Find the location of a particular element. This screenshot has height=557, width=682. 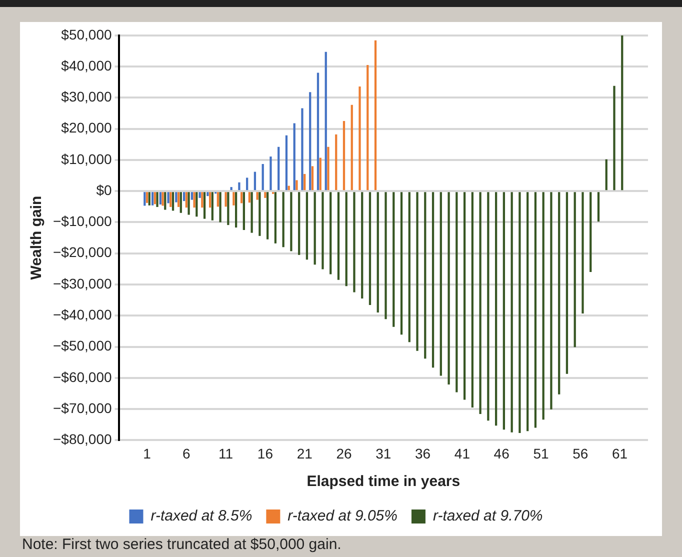

y-tick-label: $50,000 is located at coordinates (86, 34).